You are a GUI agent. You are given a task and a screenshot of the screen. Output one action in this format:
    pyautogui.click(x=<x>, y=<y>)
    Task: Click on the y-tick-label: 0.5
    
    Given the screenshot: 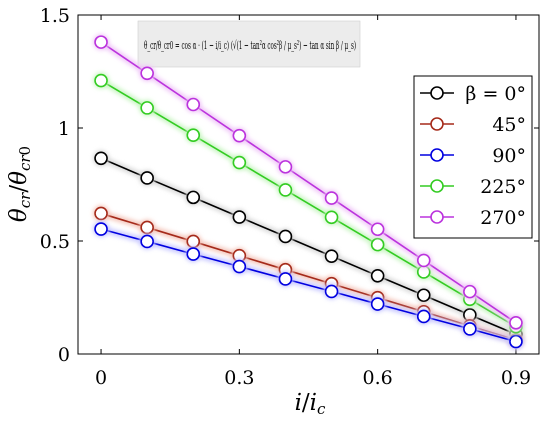 What is the action you would take?
    pyautogui.click(x=55, y=242)
    